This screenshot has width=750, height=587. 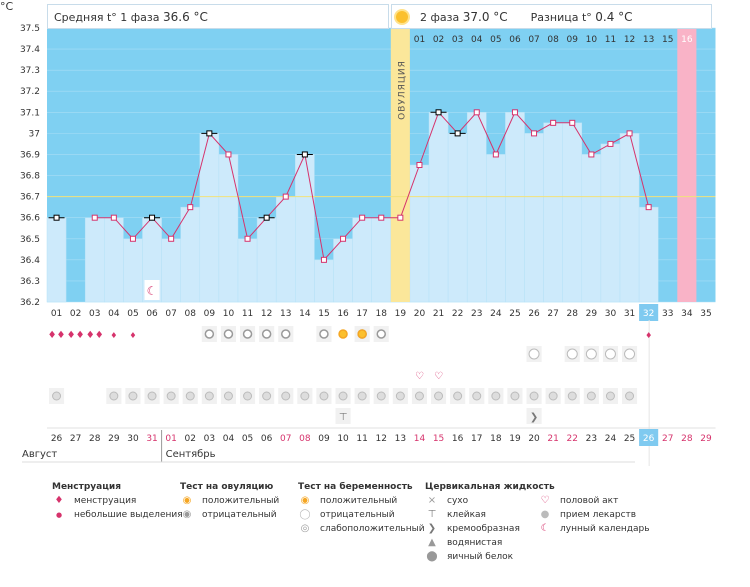 What do you see at coordinates (247, 314) in the screenshot?
I see `cycle-day-label: 11` at bounding box center [247, 314].